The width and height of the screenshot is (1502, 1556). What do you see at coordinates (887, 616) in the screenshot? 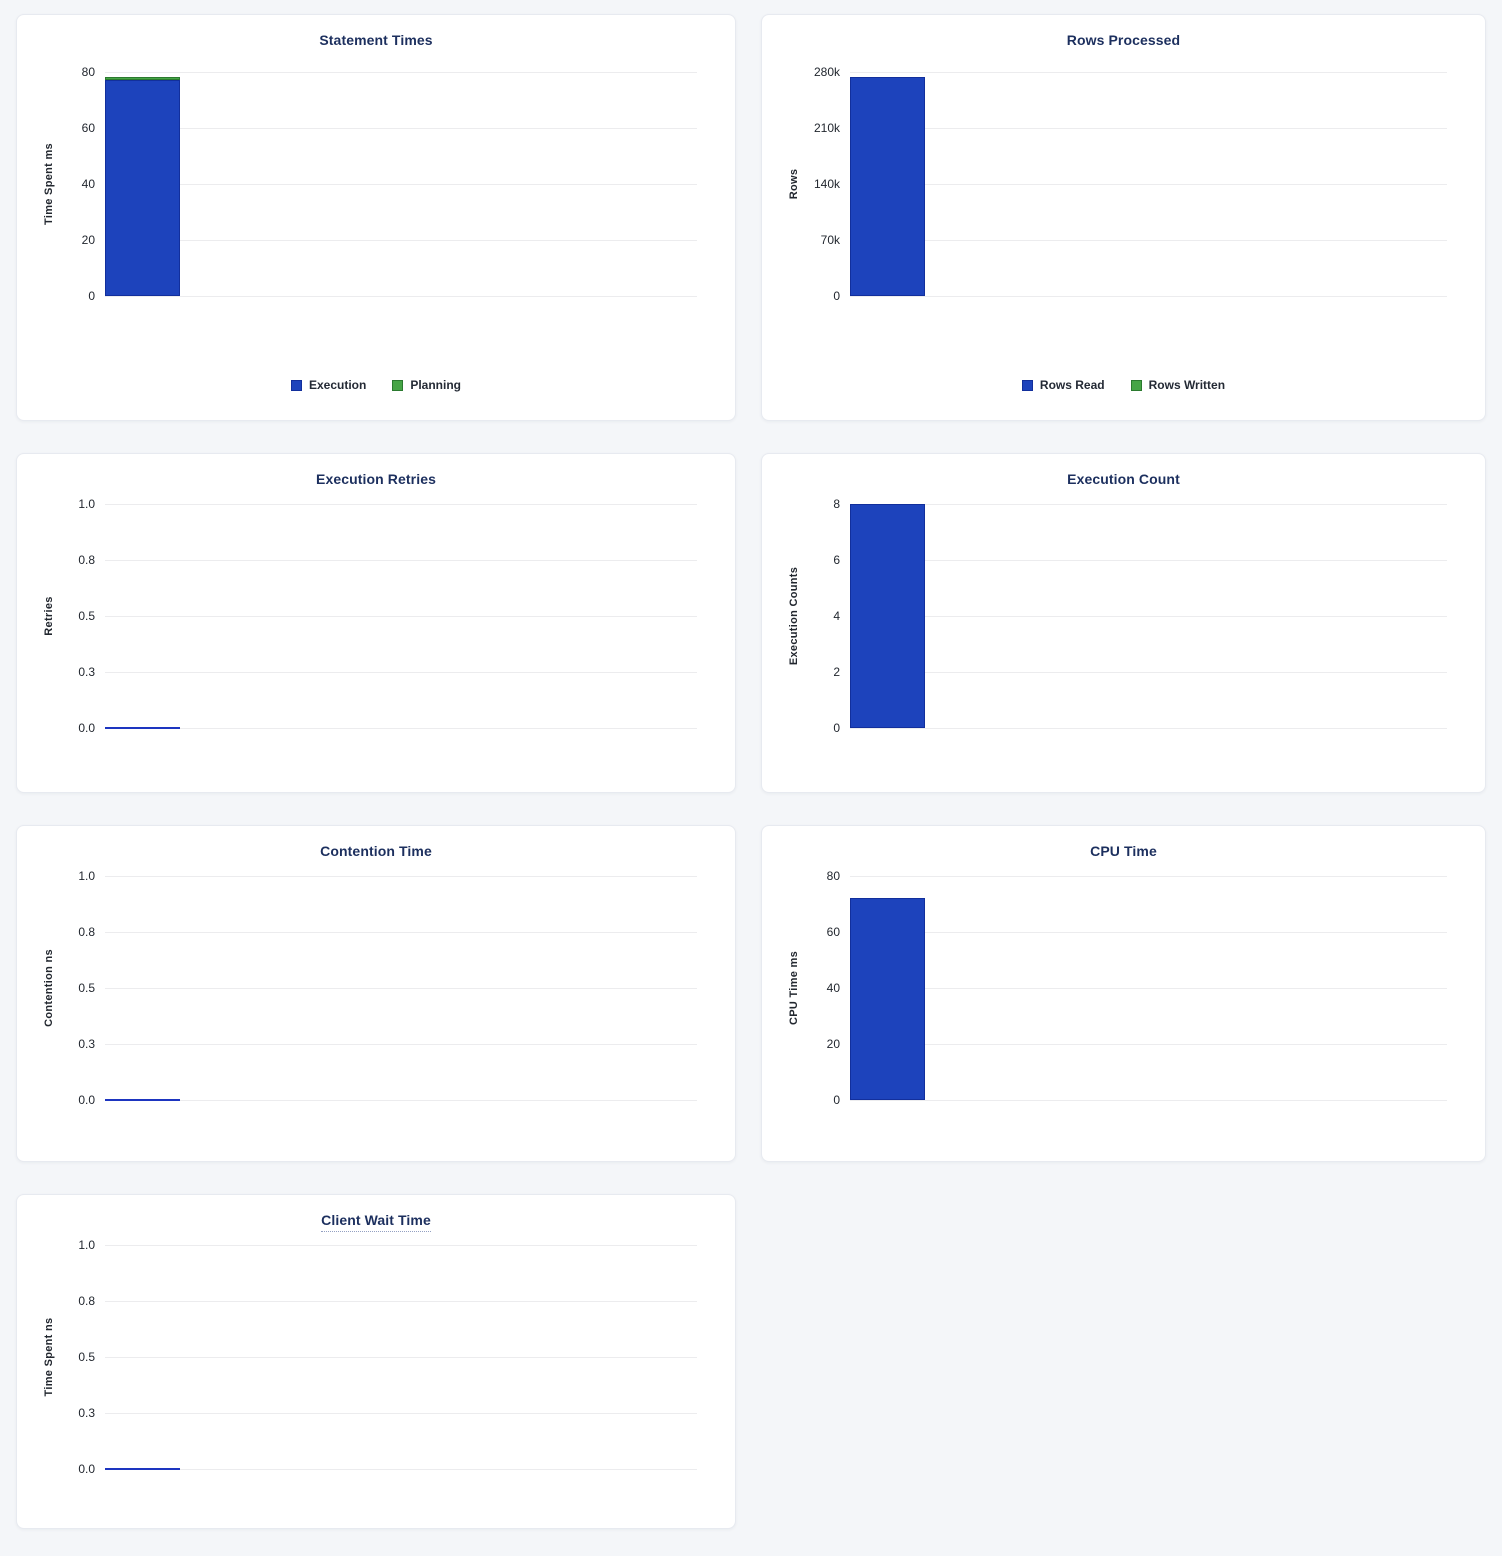
I see `bar-execution-count` at bounding box center [887, 616].